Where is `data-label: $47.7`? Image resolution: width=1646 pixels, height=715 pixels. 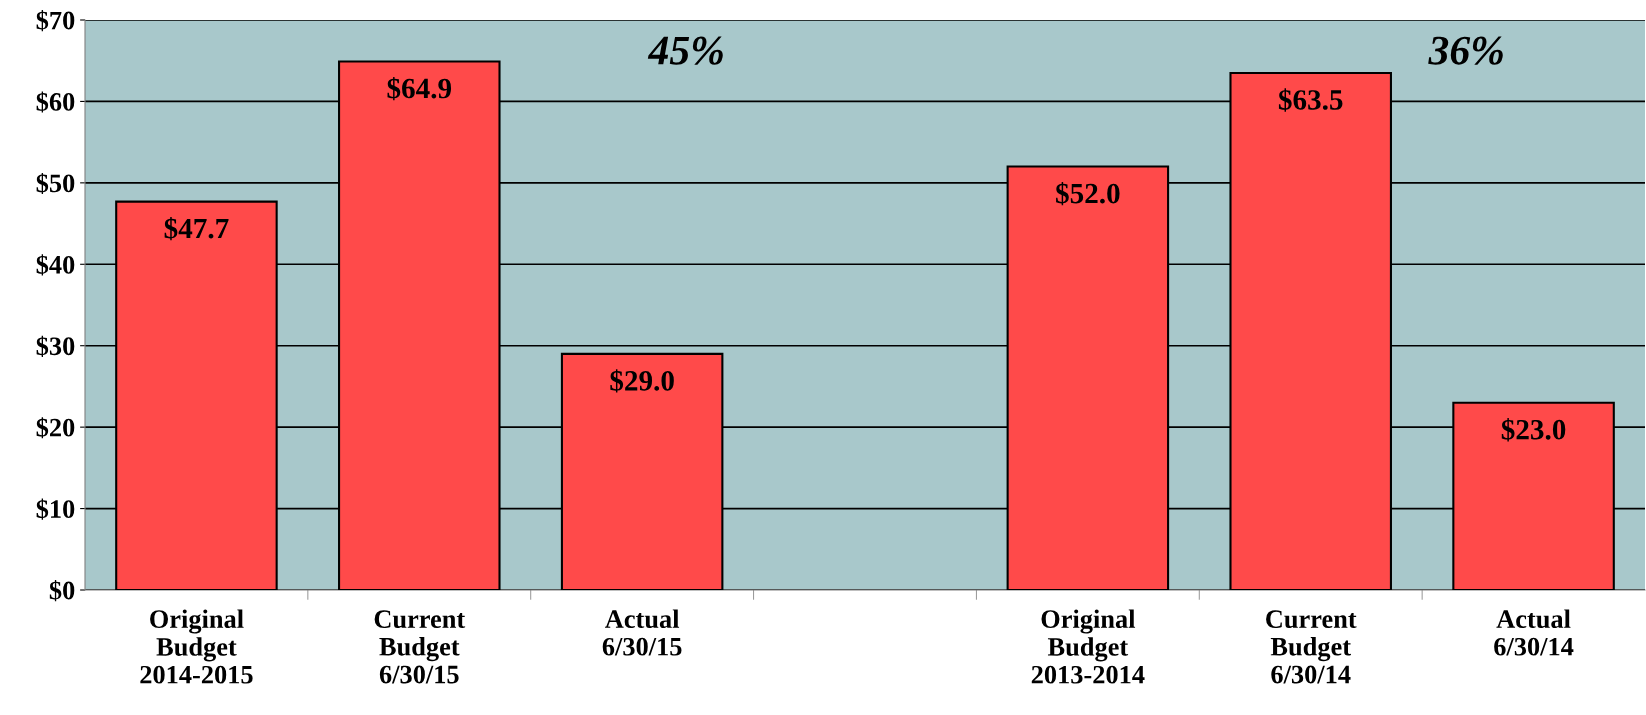
data-label: $47.7 is located at coordinates (196, 228).